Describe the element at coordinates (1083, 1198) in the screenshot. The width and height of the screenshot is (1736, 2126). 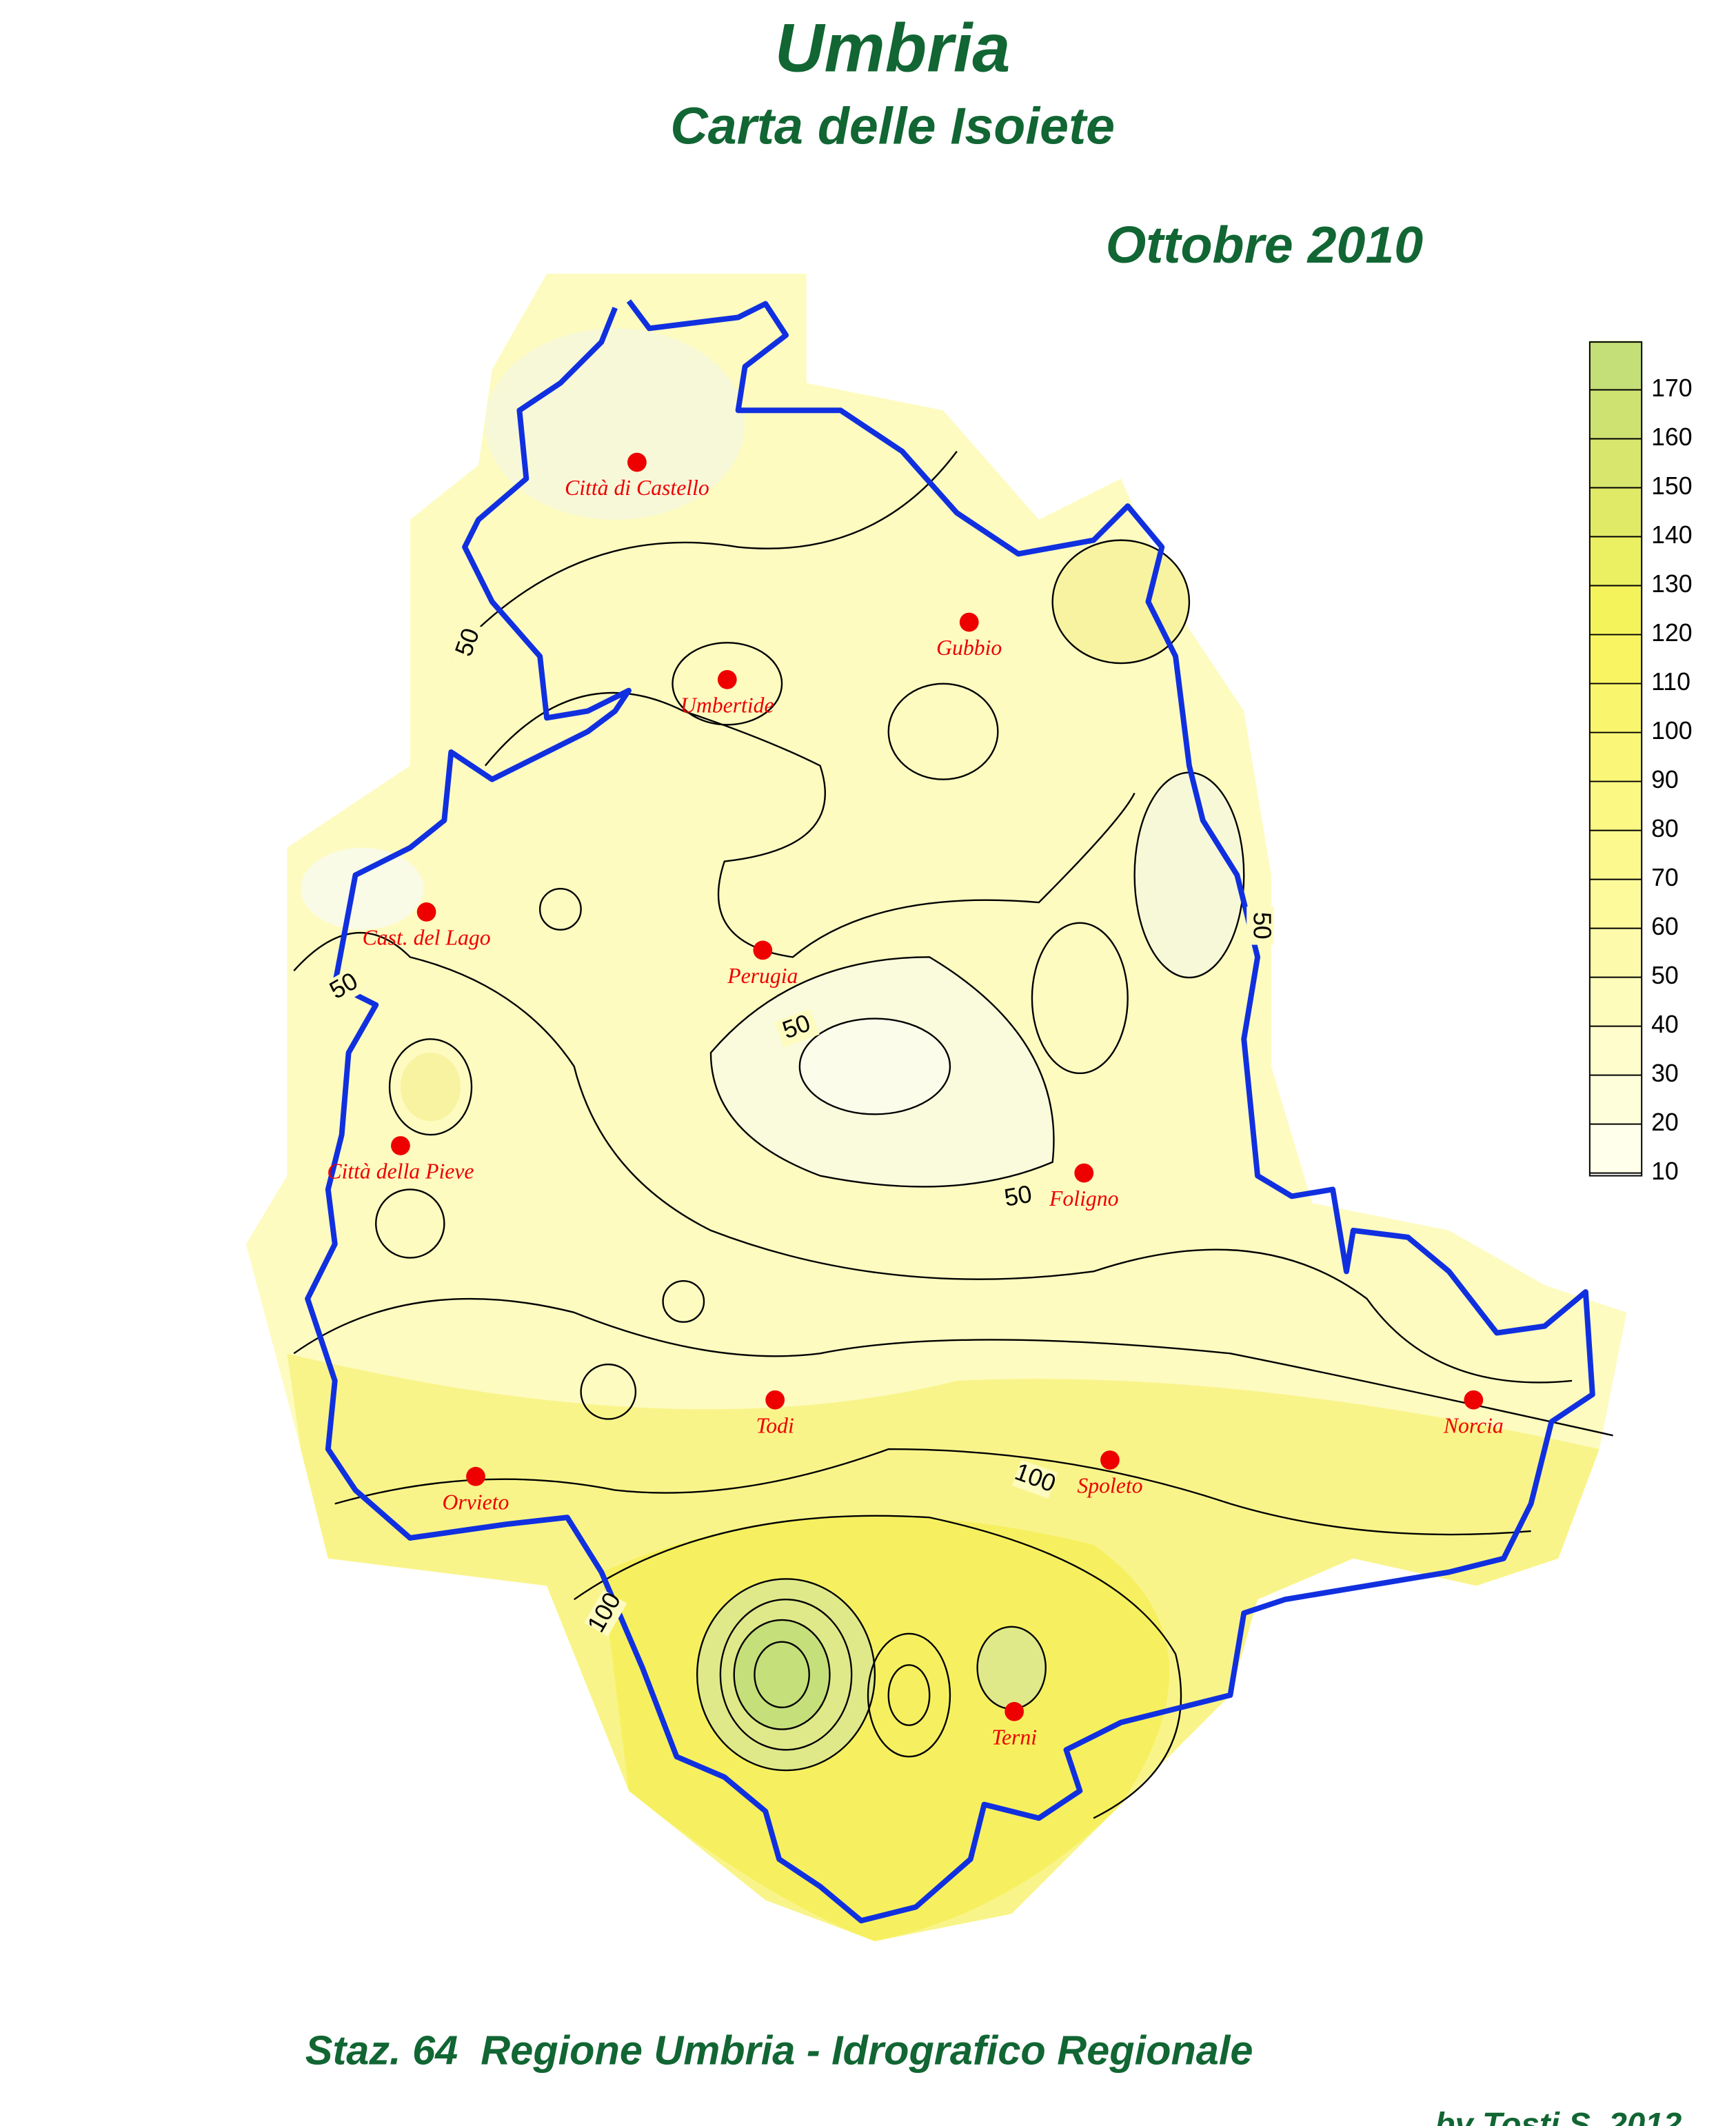
I see `city-name: Foligno` at that location.